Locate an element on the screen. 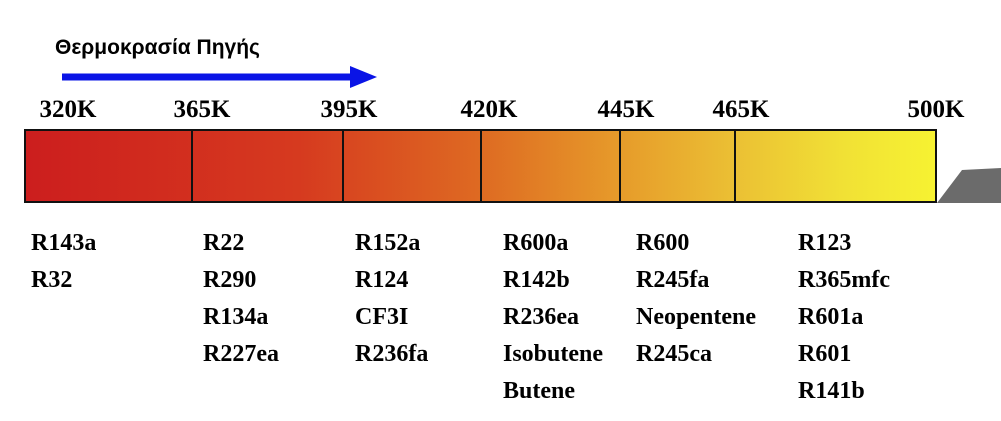 The height and width of the screenshot is (421, 1001). fluid-column-445k: R600 R245fa Neopentene R245ca is located at coordinates (696, 299).